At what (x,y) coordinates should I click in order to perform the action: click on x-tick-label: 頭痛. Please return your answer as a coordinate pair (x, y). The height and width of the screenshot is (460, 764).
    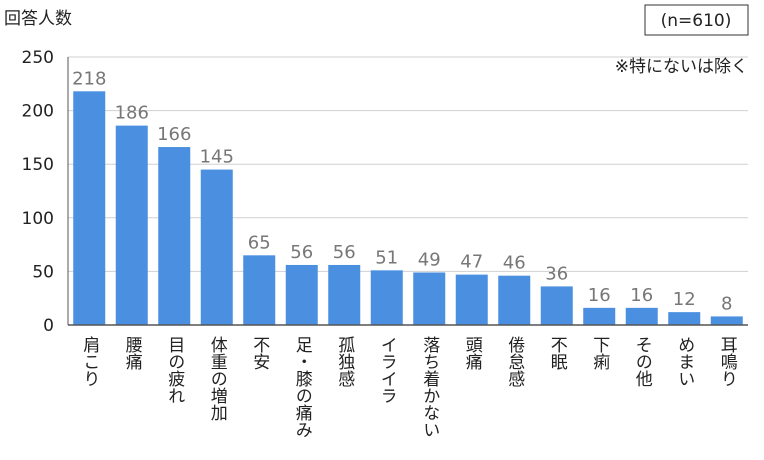
    Looking at the image, I should click on (472, 353).